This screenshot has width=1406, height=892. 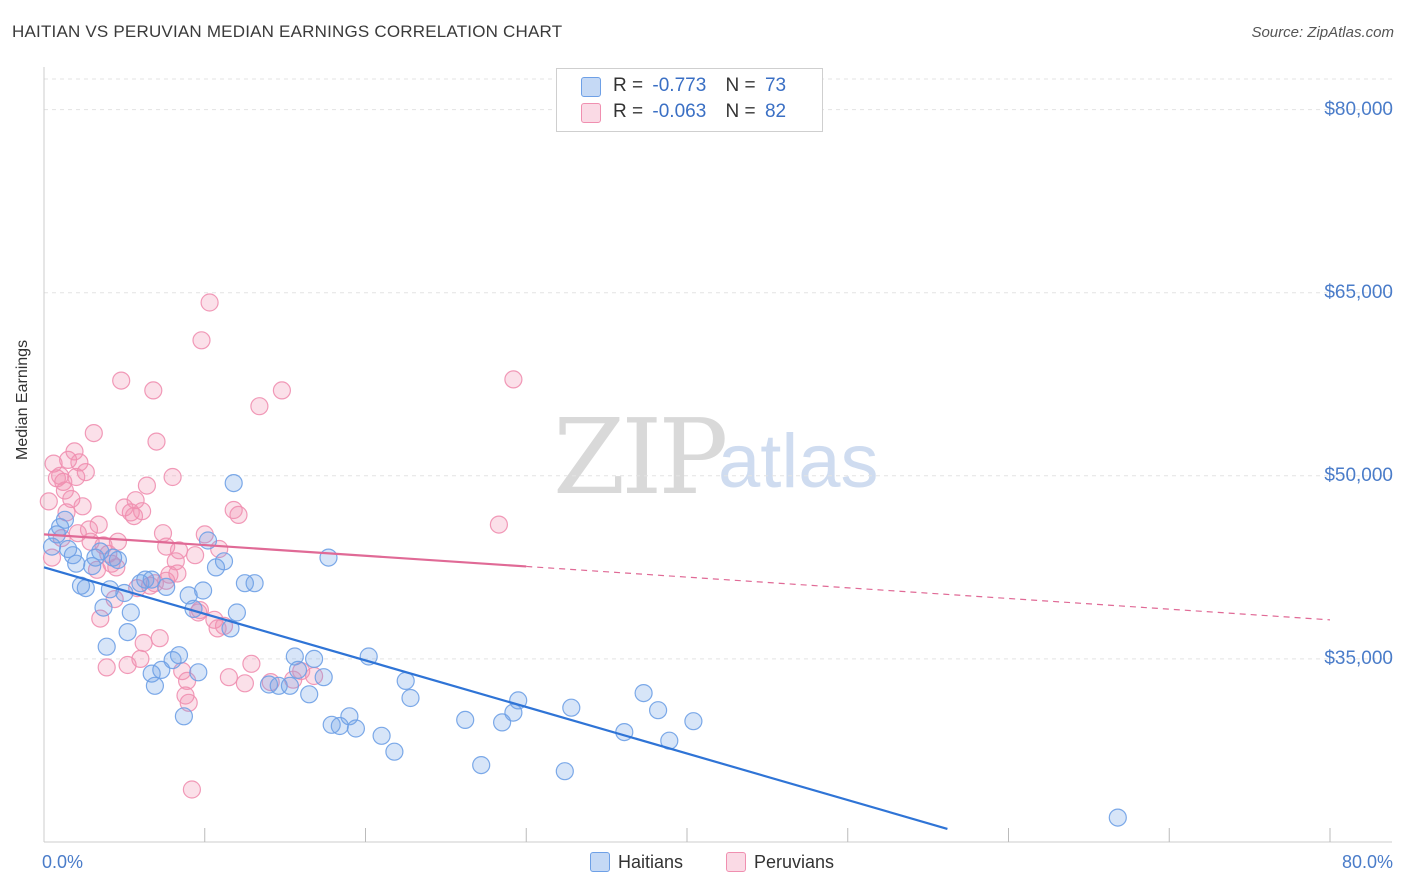 I want to click on source-credit: Source: ZipAtlas.com, so click(x=1322, y=32).